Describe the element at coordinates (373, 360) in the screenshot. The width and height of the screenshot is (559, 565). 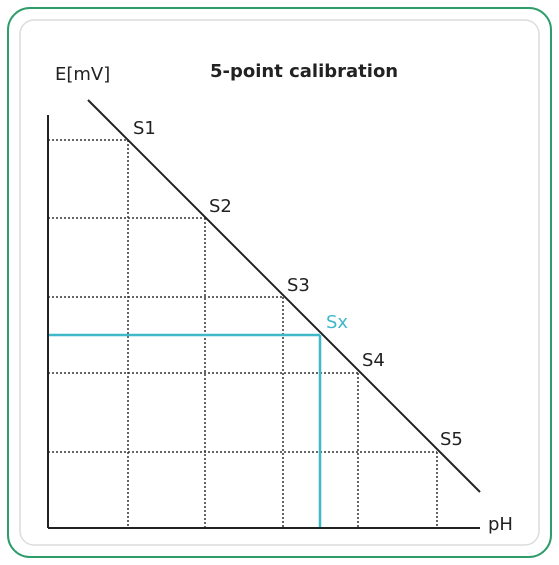
I see `point-label: S4` at that location.